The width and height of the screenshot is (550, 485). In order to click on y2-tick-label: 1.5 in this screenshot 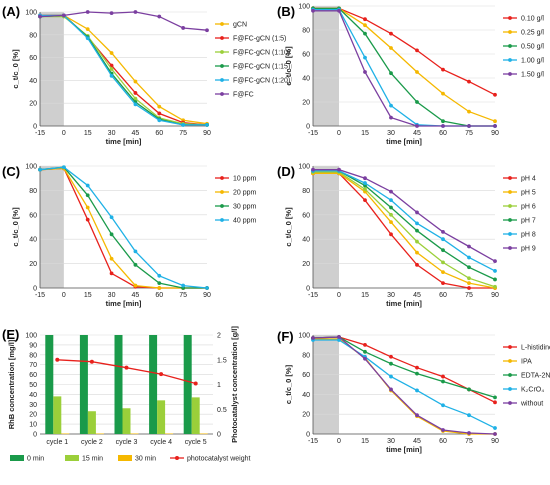, I will do `click(222, 360)`.